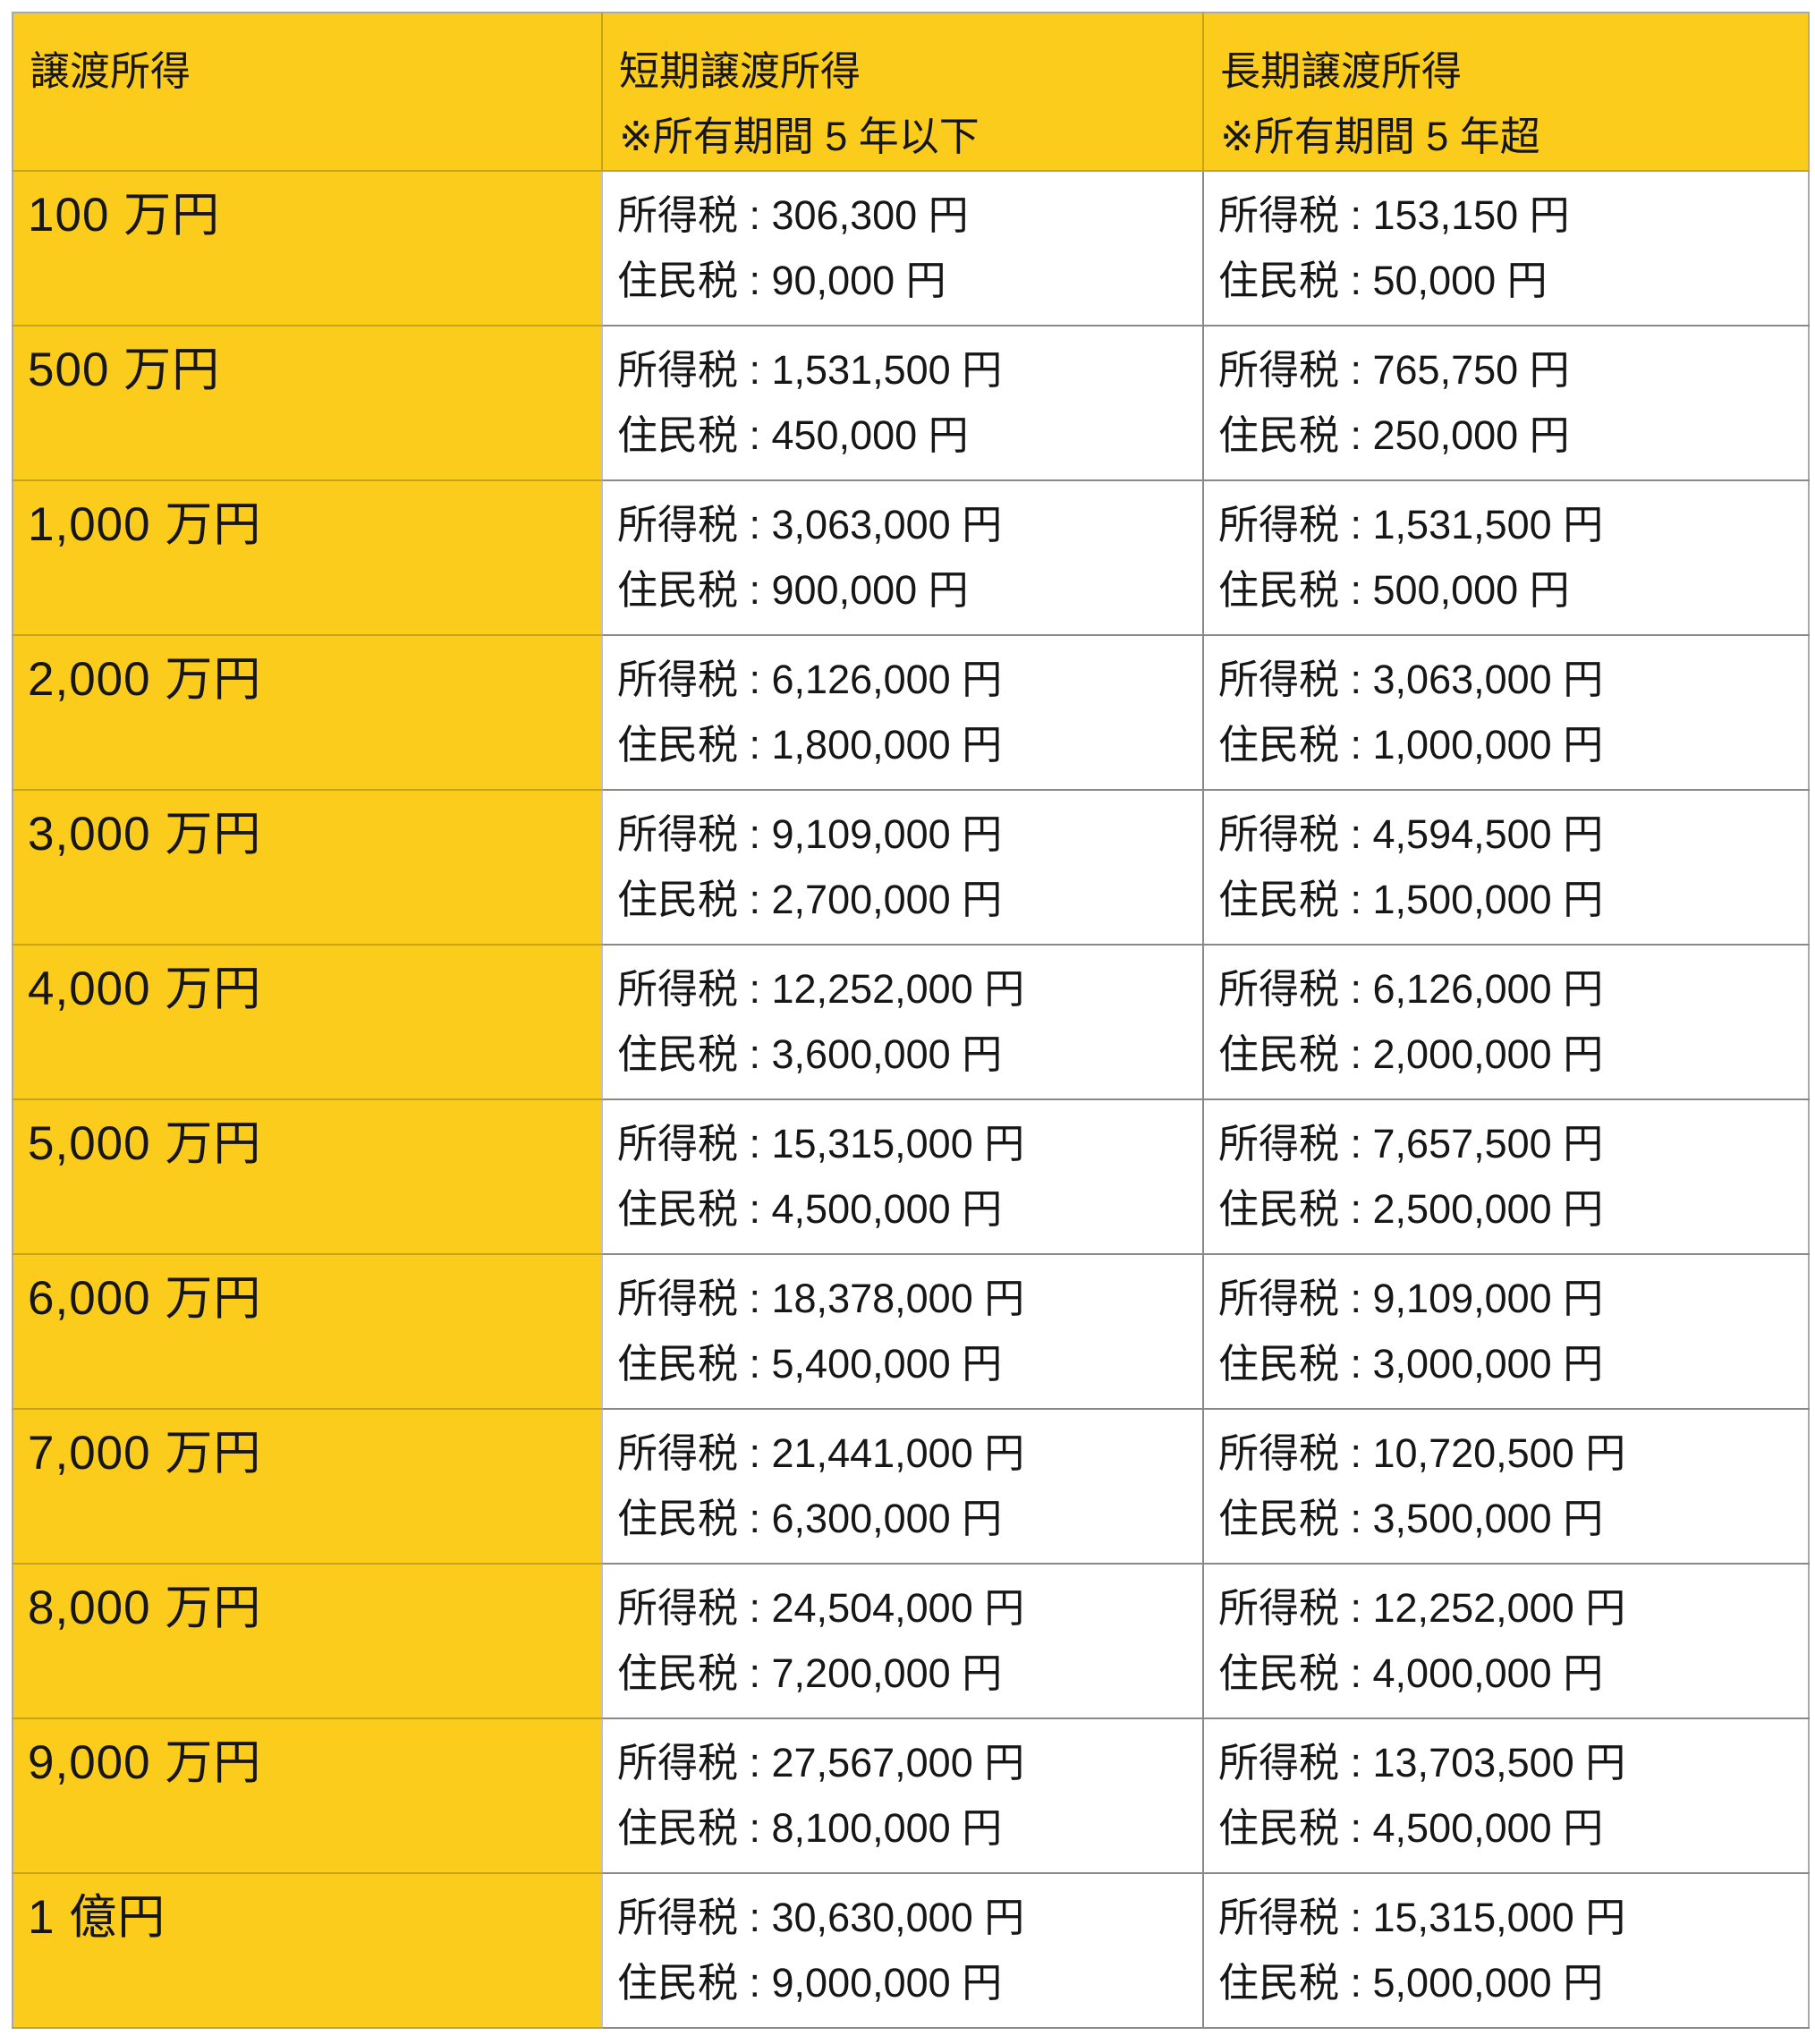  Describe the element at coordinates (1341, 71) in the screenshot. I see `header-long-term-title: 長期譲渡所得` at that location.